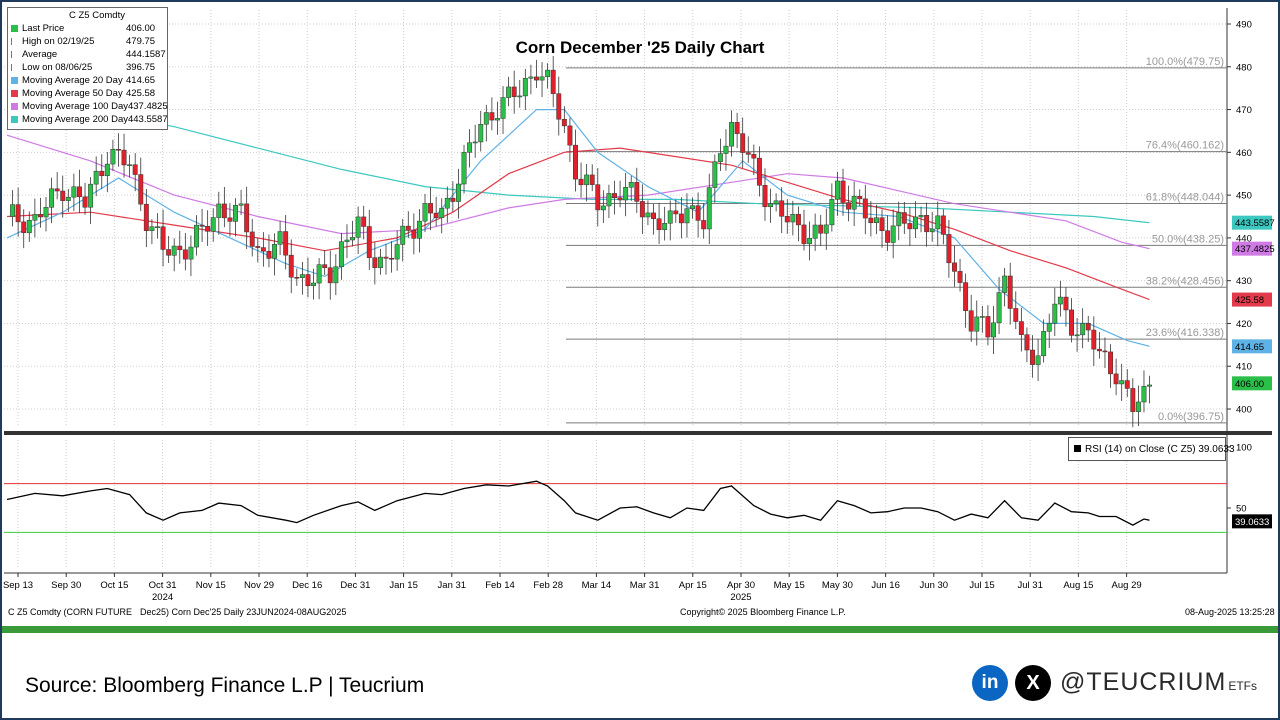  What do you see at coordinates (97, 15) in the screenshot?
I see `legend-header: C Z5 Comdty` at bounding box center [97, 15].